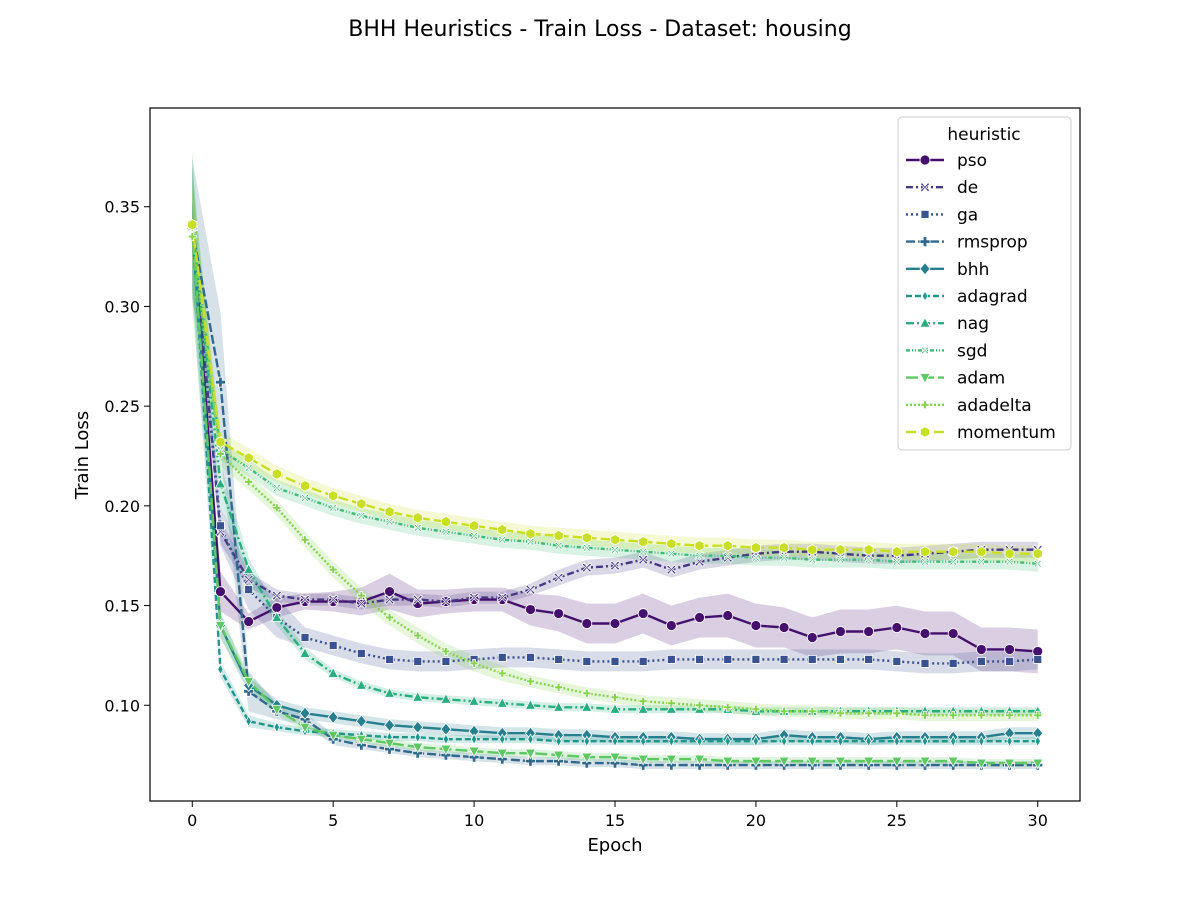 This screenshot has width=1200, height=900. Describe the element at coordinates (390, 725) in the screenshot. I see `point-bhh` at that location.